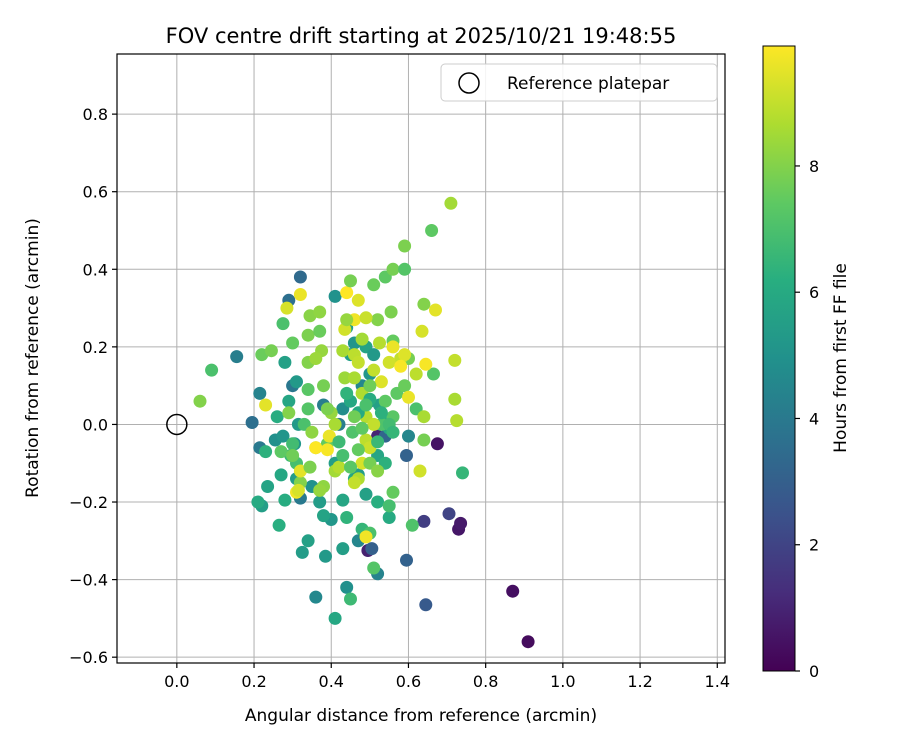  What do you see at coordinates (95, 192) in the screenshot?
I see `y-tick-label: 0.6` at bounding box center [95, 192].